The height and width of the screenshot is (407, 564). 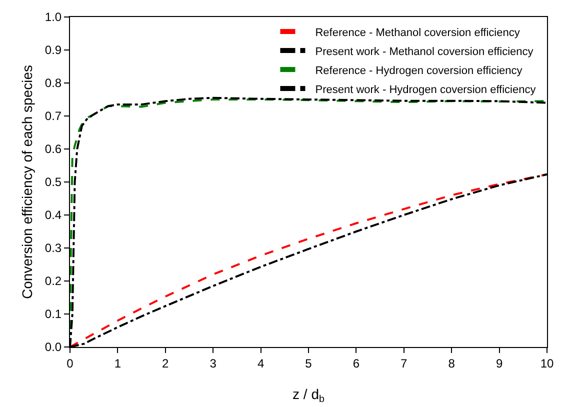 What do you see at coordinates (118, 363) in the screenshot?
I see `x-tick-label: 1` at bounding box center [118, 363].